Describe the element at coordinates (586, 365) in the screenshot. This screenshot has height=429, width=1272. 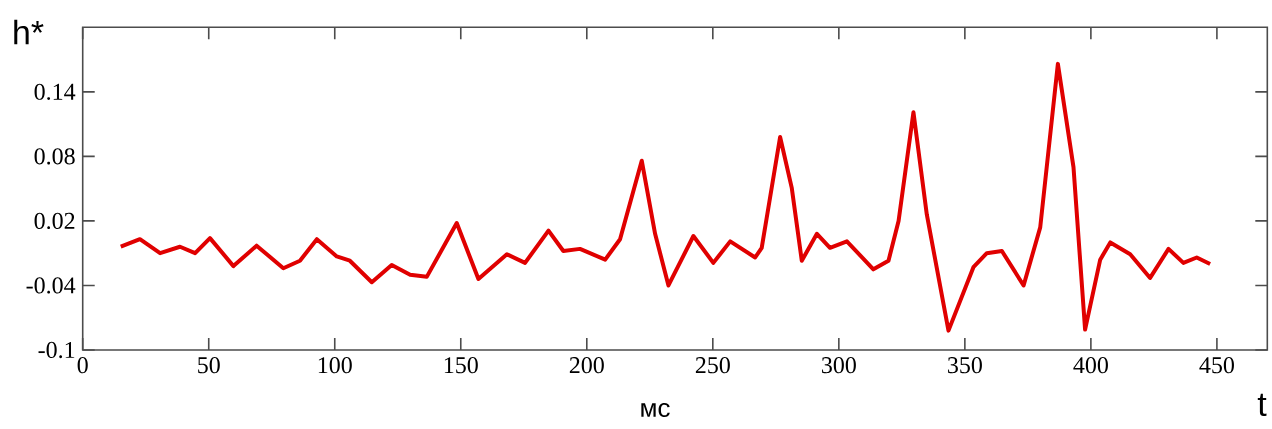
I see `x-tick-label: 200` at that location.